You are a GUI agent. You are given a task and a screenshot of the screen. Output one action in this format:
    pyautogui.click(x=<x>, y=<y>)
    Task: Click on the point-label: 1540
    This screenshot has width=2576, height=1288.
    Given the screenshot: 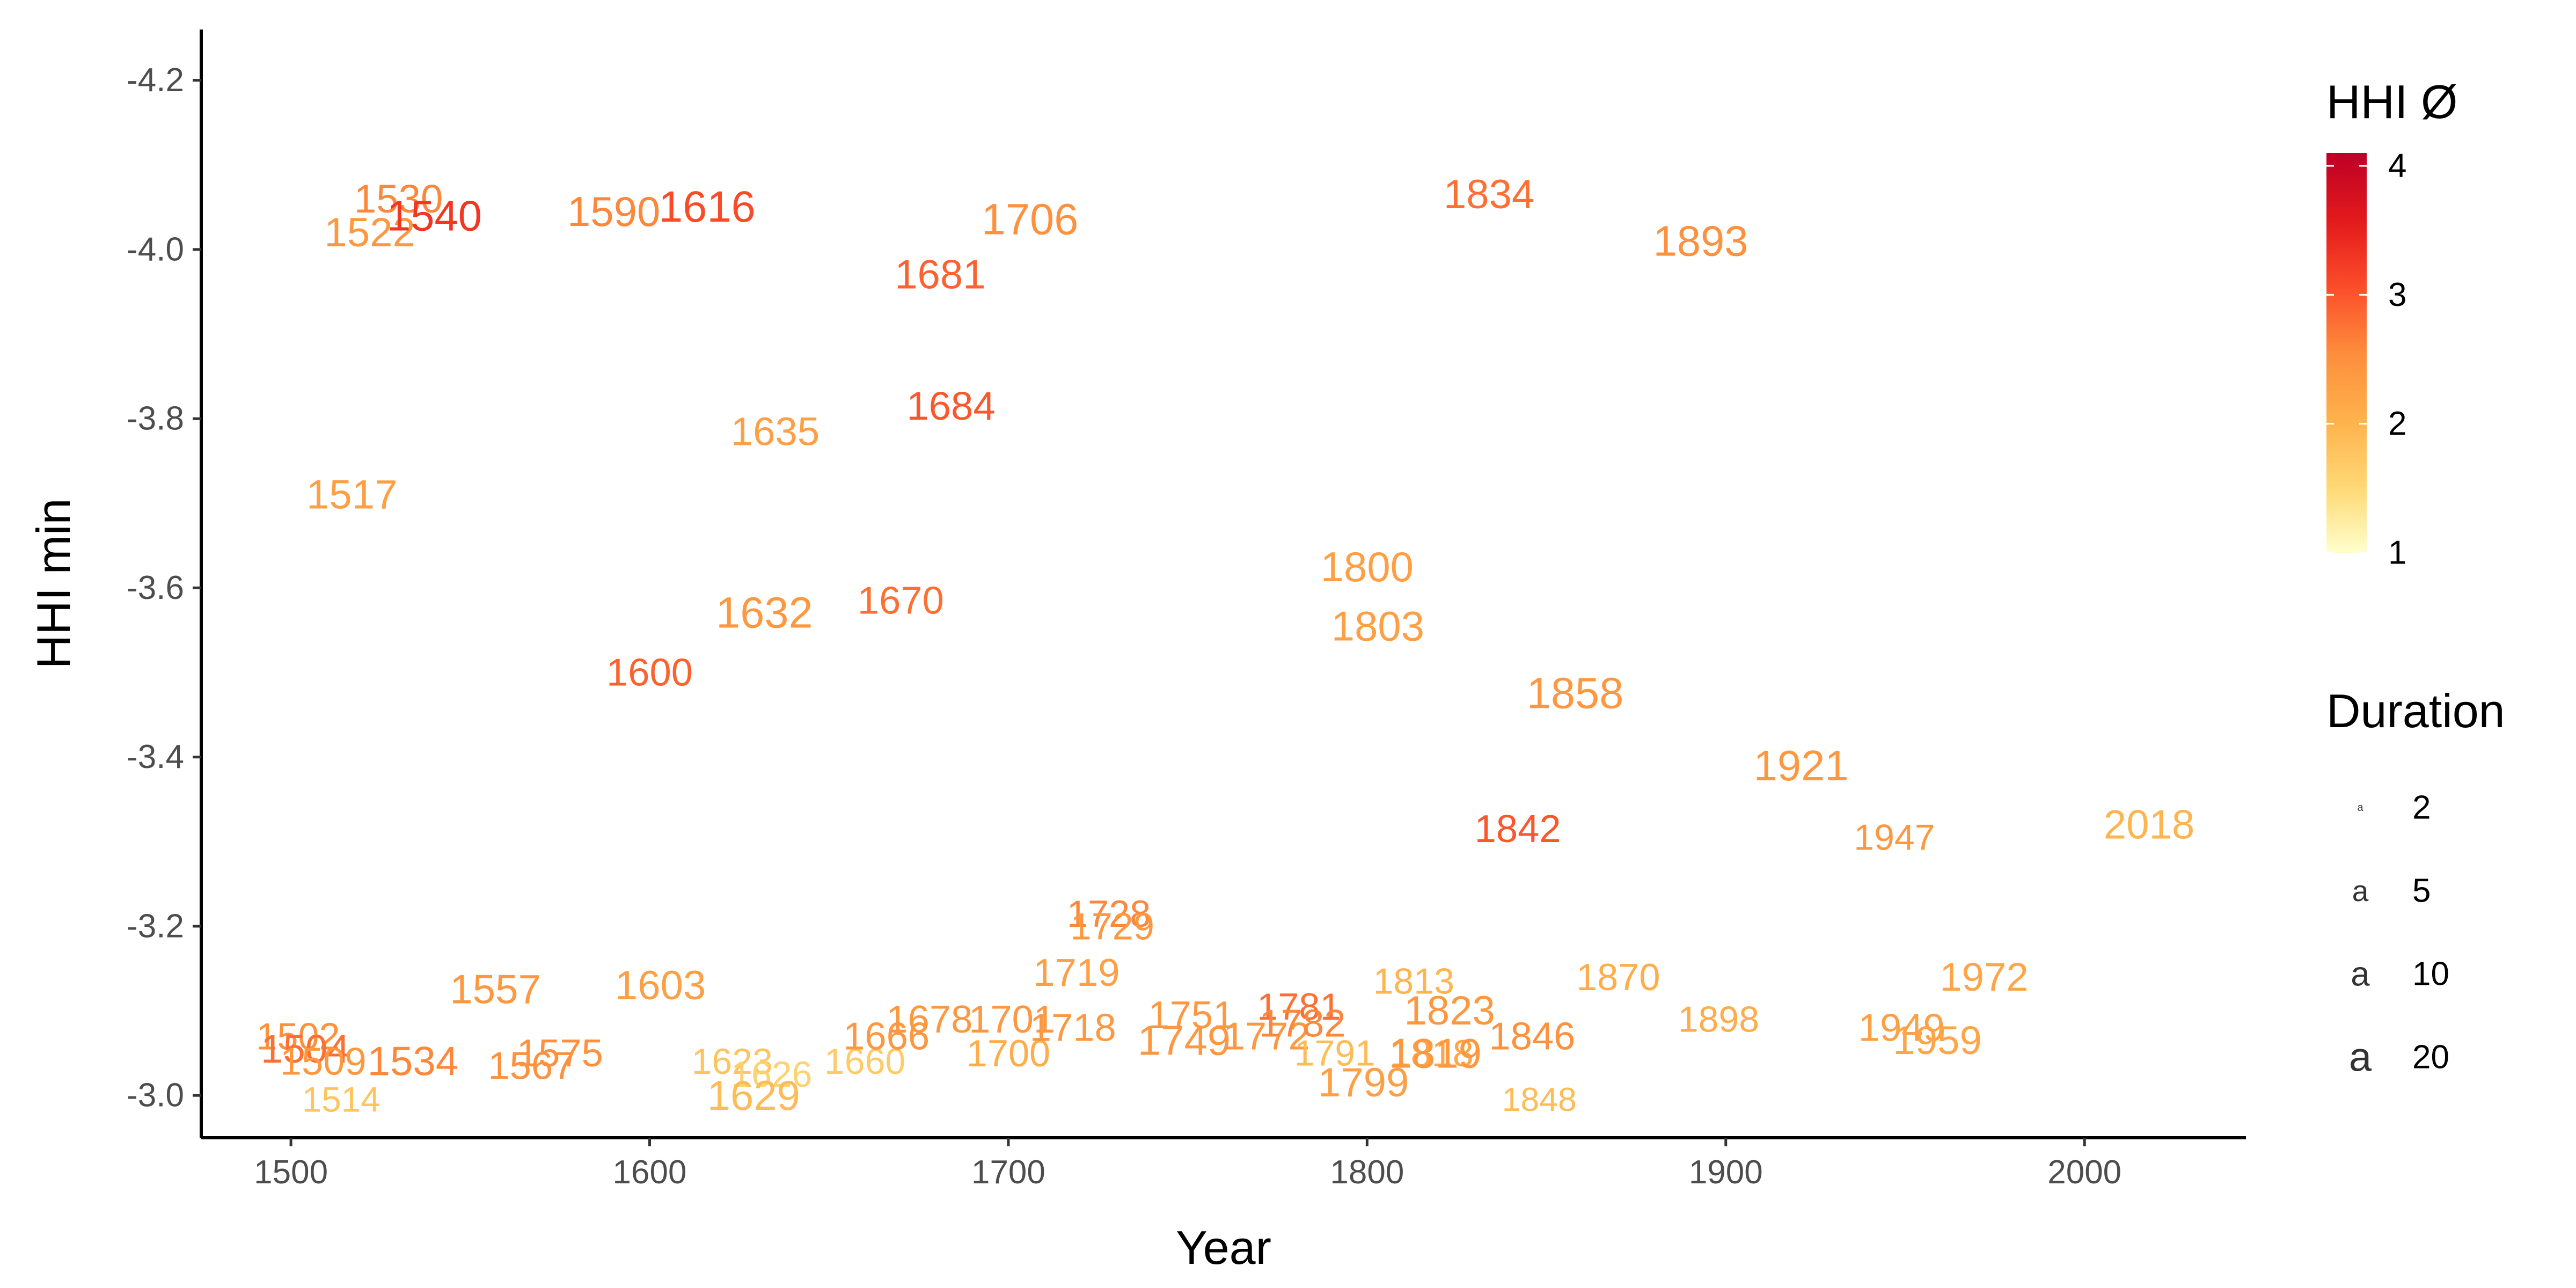 What is the action you would take?
    pyautogui.click(x=434, y=215)
    